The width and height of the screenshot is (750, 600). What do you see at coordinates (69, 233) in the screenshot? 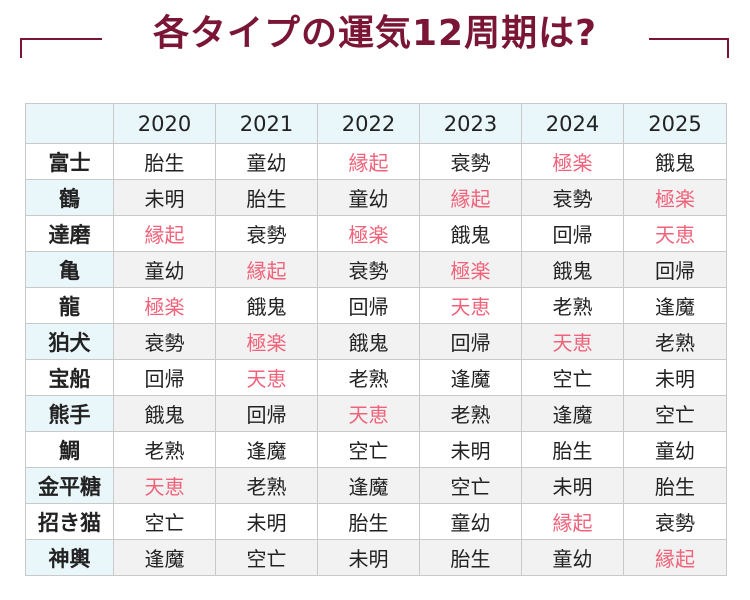
I see `type-label: 達磨` at bounding box center [69, 233].